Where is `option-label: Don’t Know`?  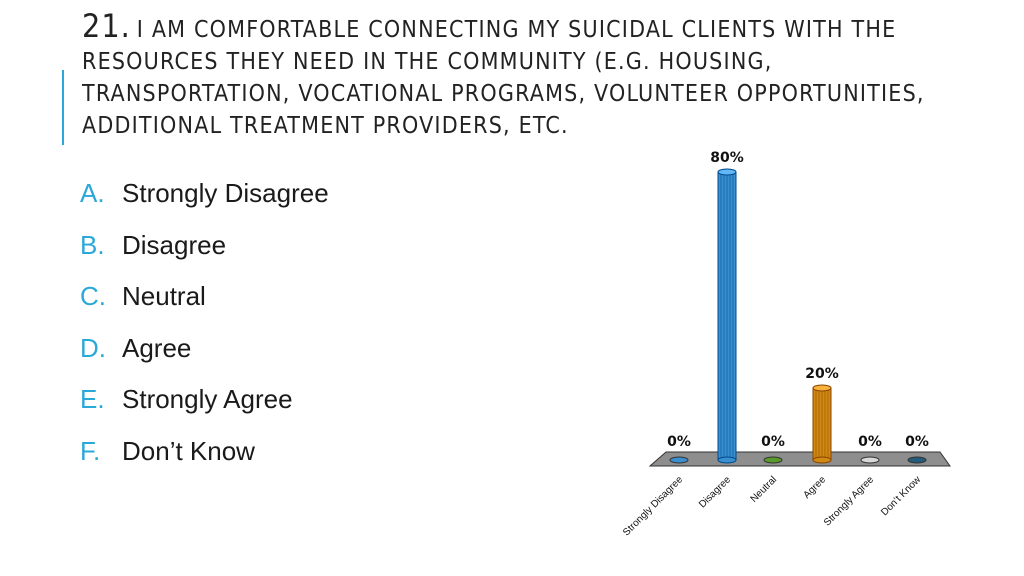
option-label: Don’t Know is located at coordinates (188, 450).